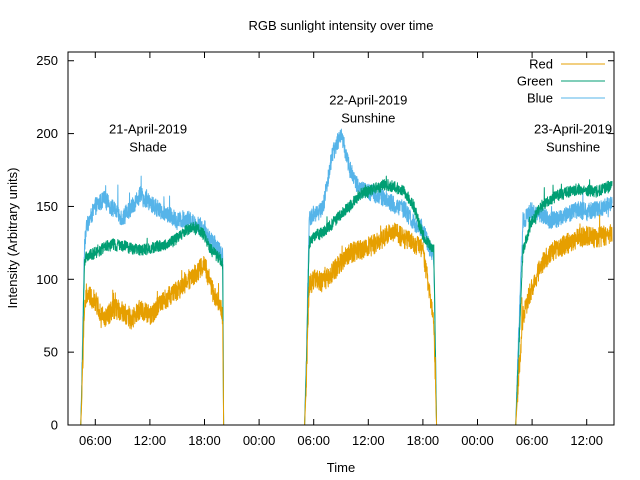 This screenshot has height=480, width=640. I want to click on y-tick-label: 150, so click(47, 206).